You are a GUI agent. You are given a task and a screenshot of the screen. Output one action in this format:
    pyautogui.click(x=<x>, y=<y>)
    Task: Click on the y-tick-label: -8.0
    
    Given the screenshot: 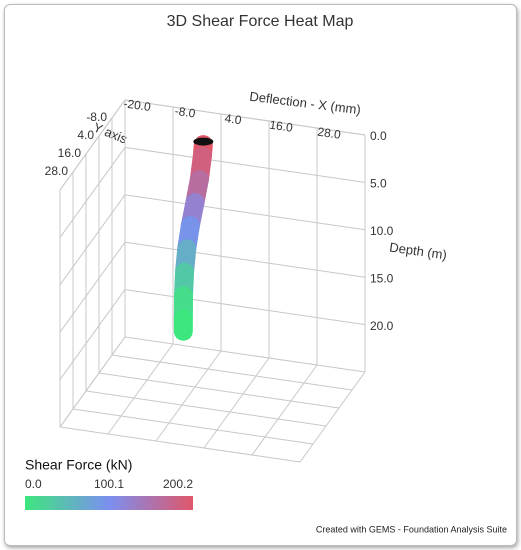 What is the action you would take?
    pyautogui.click(x=96, y=117)
    